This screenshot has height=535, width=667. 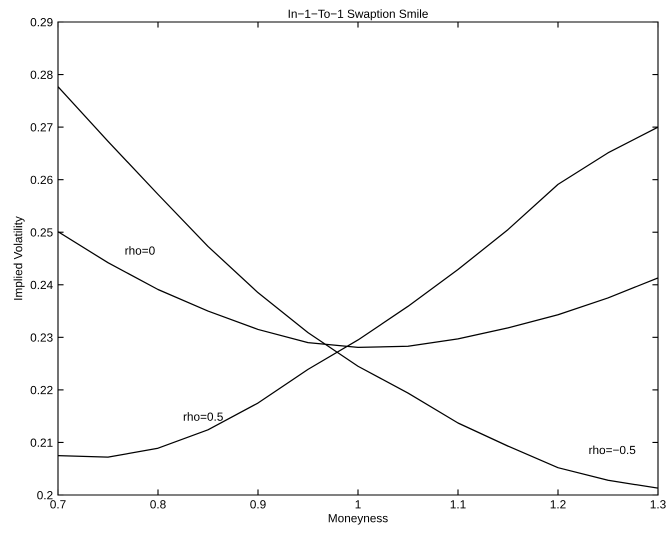 What do you see at coordinates (41, 390) in the screenshot?
I see `y-tick-label: 0.22` at bounding box center [41, 390].